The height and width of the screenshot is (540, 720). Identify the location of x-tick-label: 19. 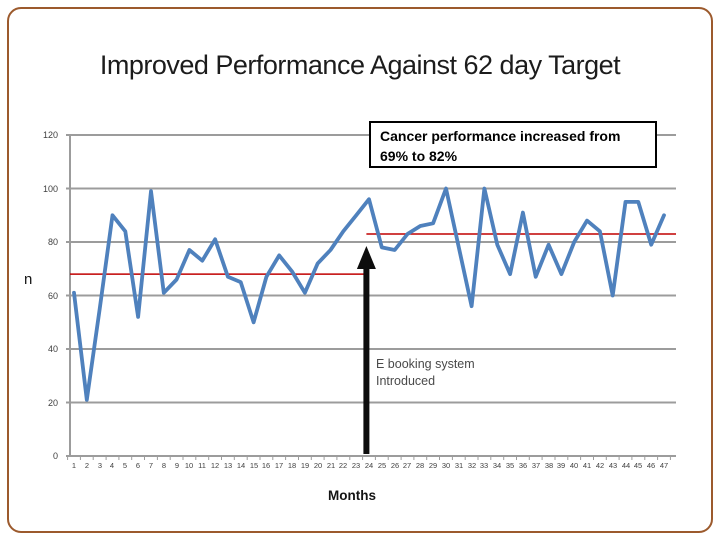
(305, 465).